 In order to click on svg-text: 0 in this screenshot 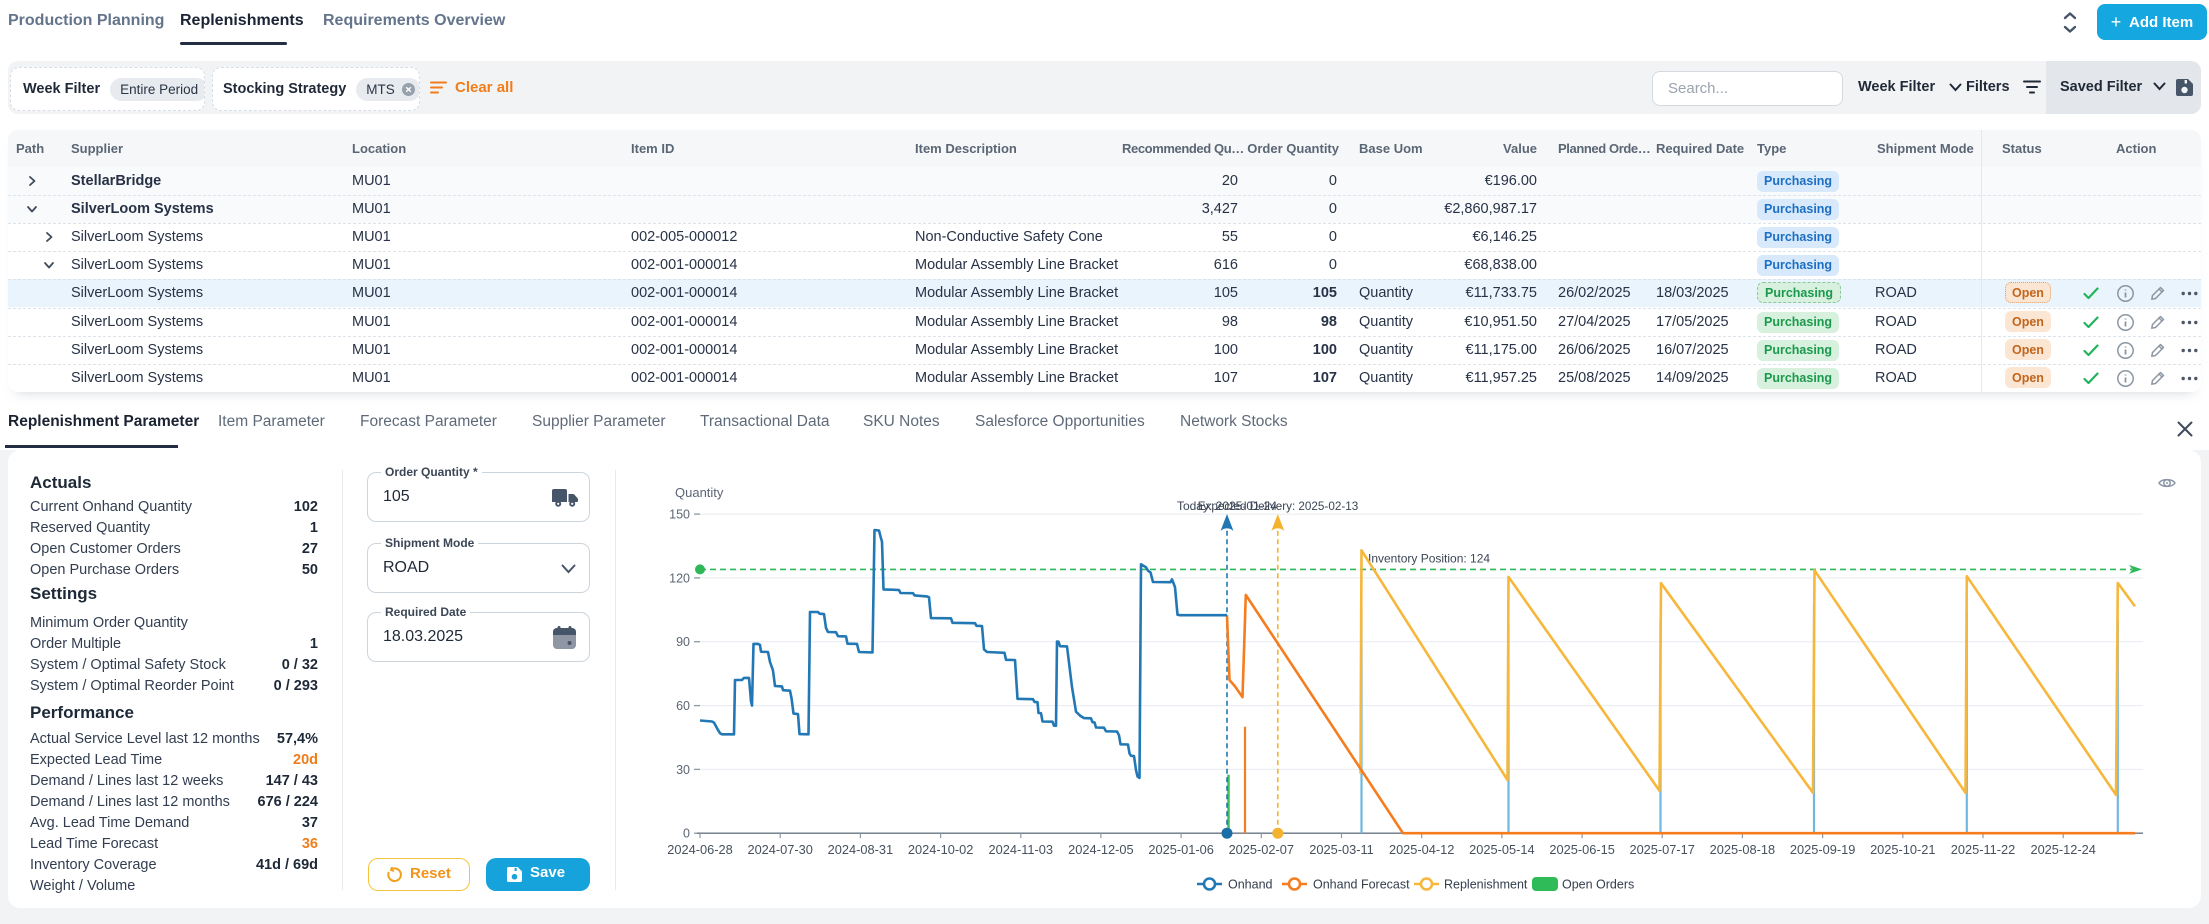, I will do `click(686, 834)`.